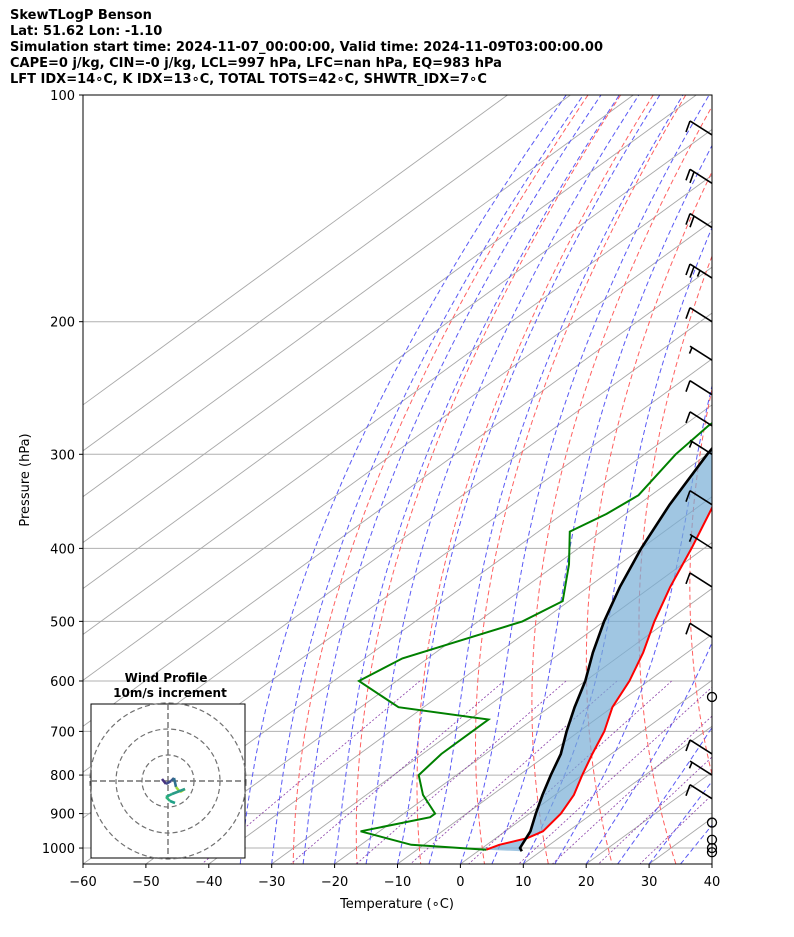  What do you see at coordinates (62, 622) in the screenshot?
I see `y-tick-label: 500` at bounding box center [62, 622].